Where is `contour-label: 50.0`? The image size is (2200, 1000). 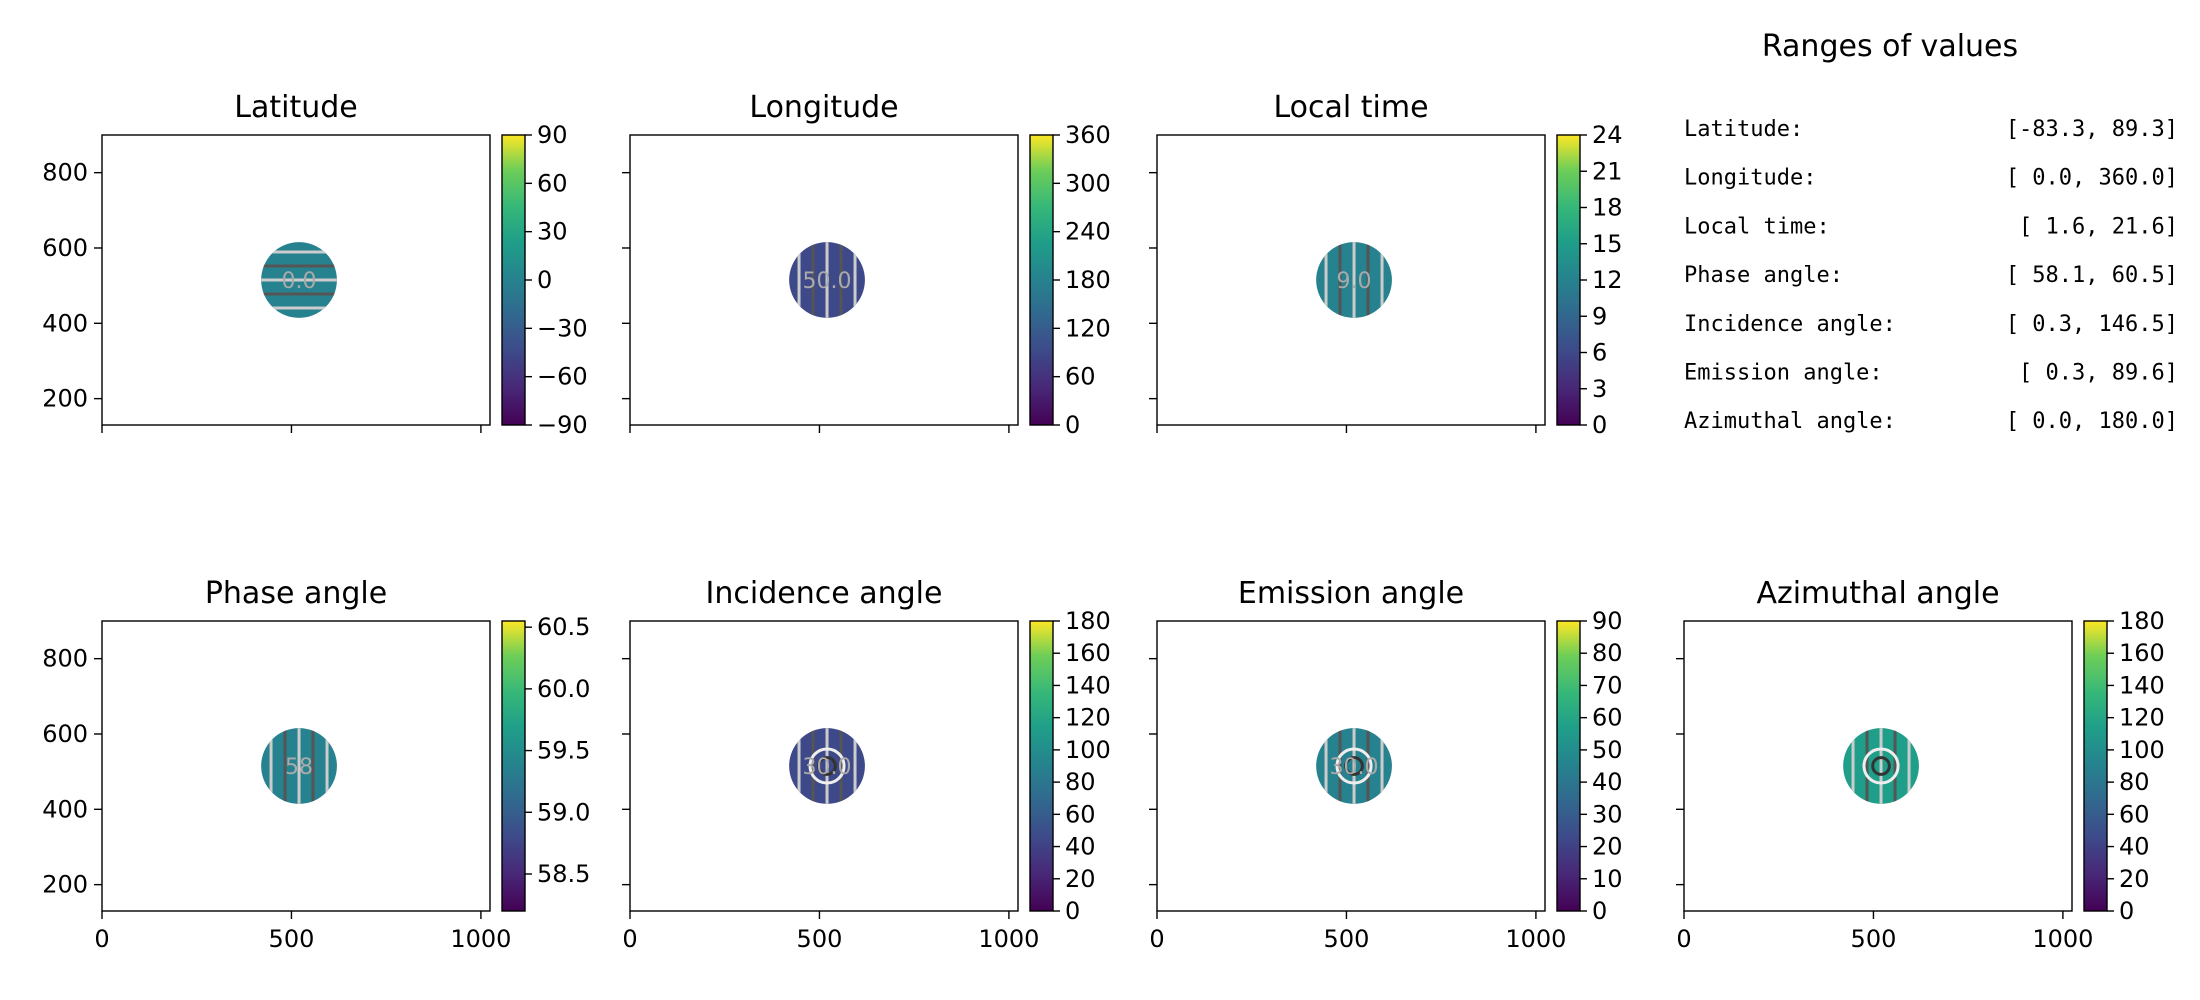
contour-label: 50.0 is located at coordinates (827, 281).